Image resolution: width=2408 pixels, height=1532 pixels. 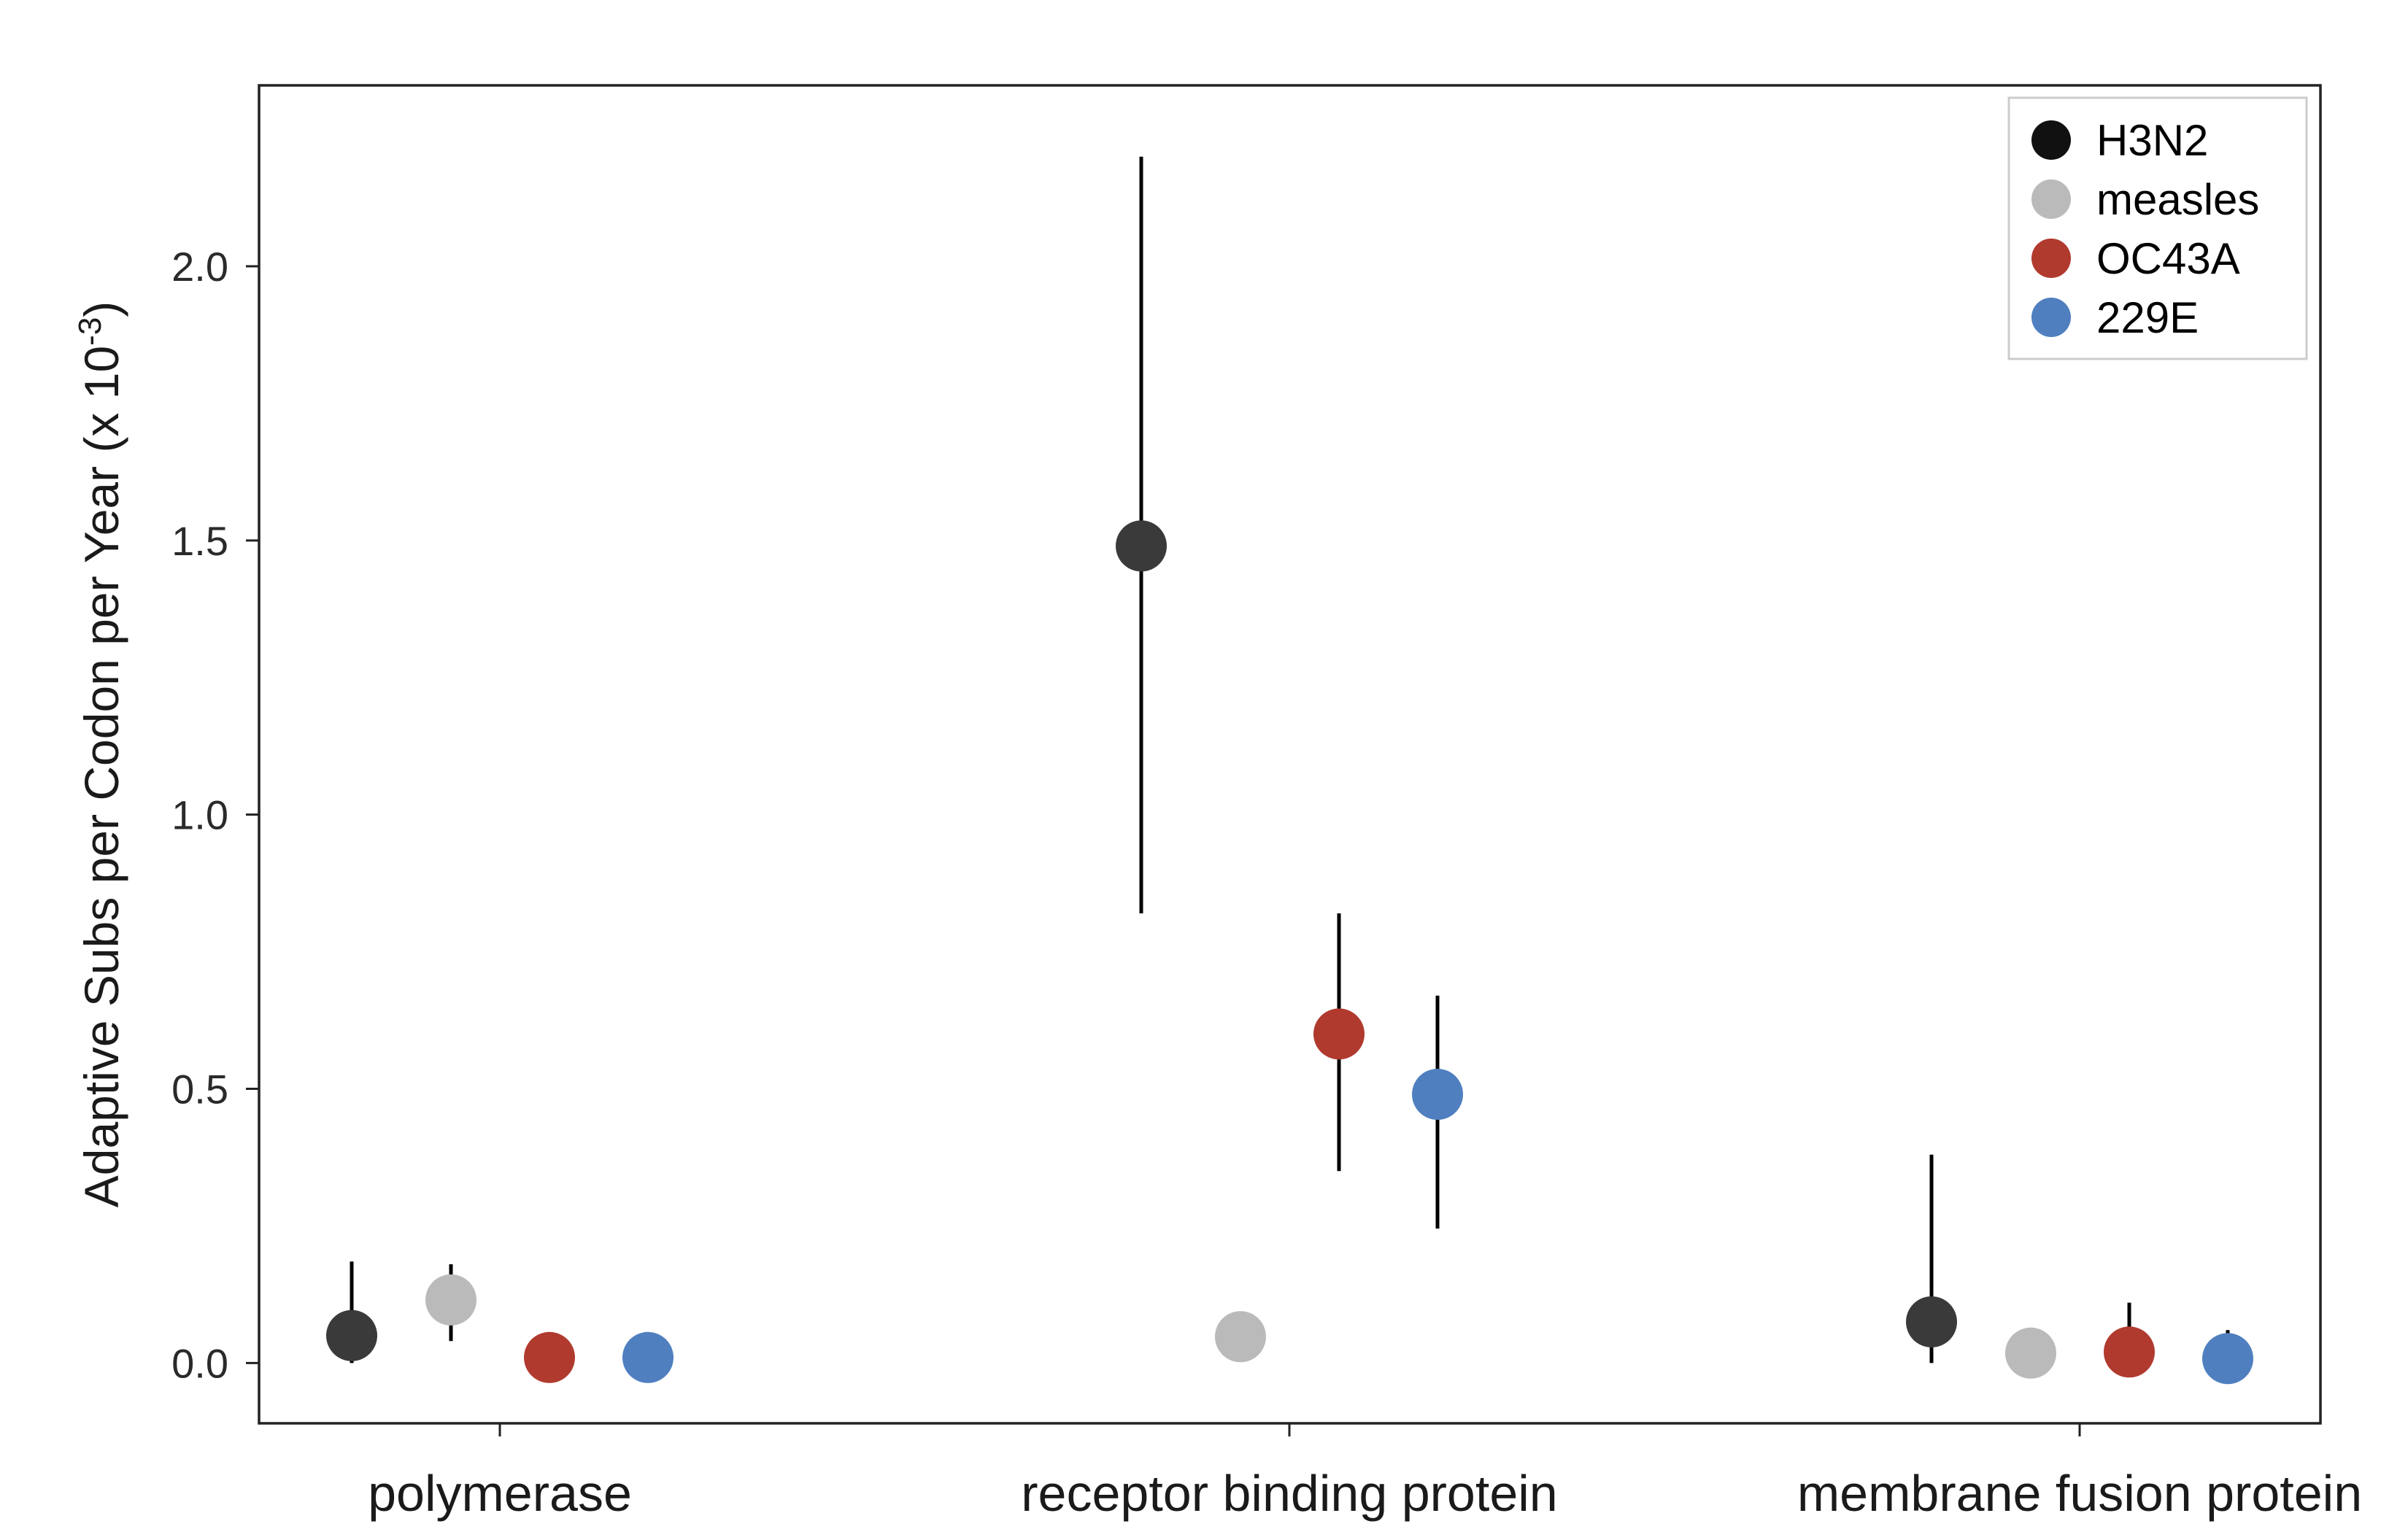 I want to click on y-axis-label-end: ), so click(x=101, y=309).